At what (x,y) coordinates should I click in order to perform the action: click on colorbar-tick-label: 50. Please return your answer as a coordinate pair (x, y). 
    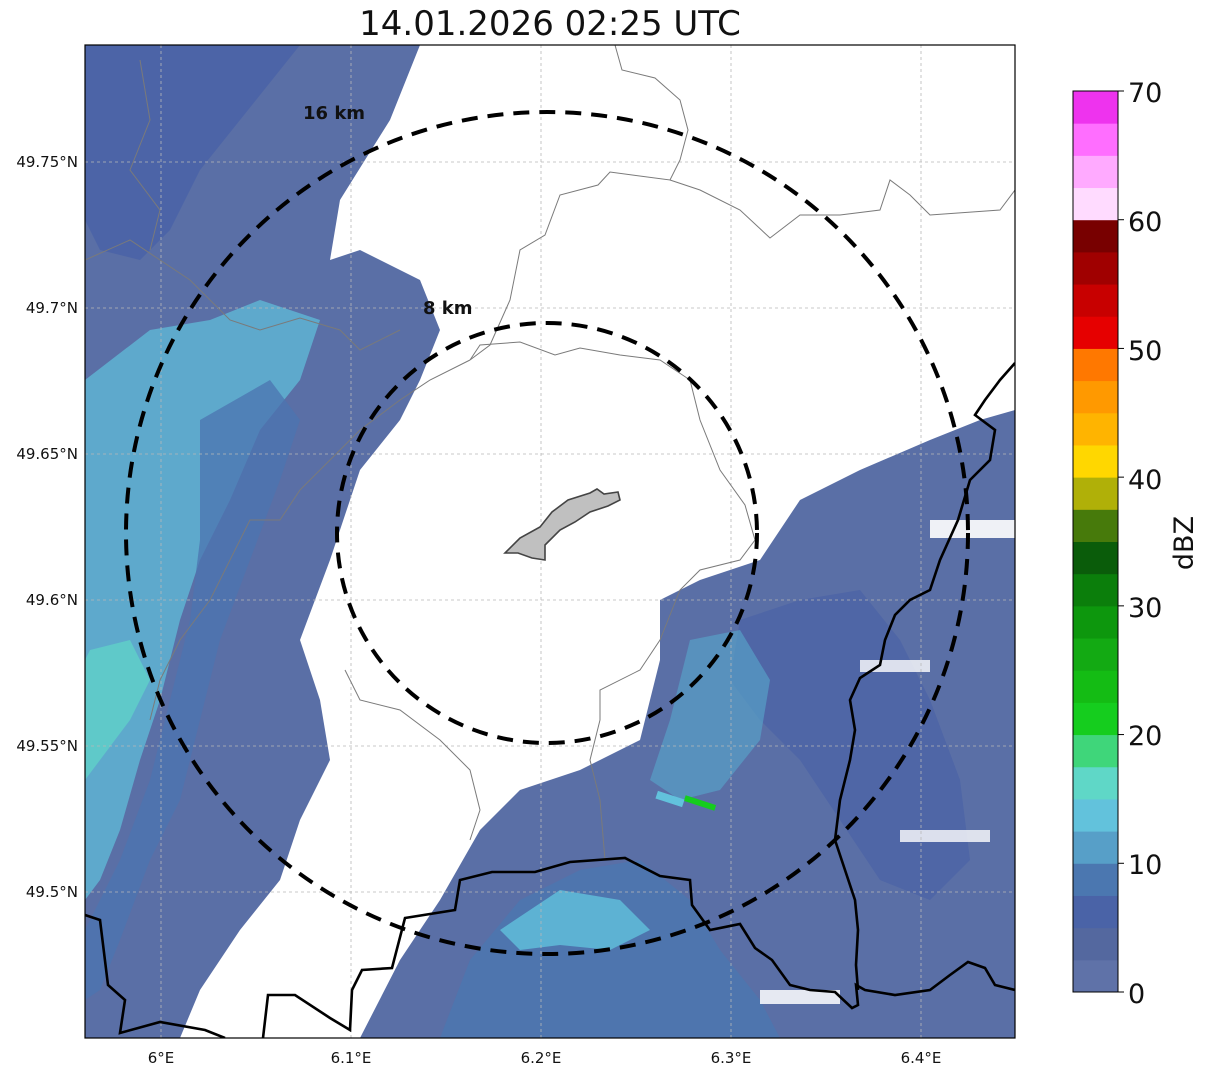
    Looking at the image, I should click on (1145, 351).